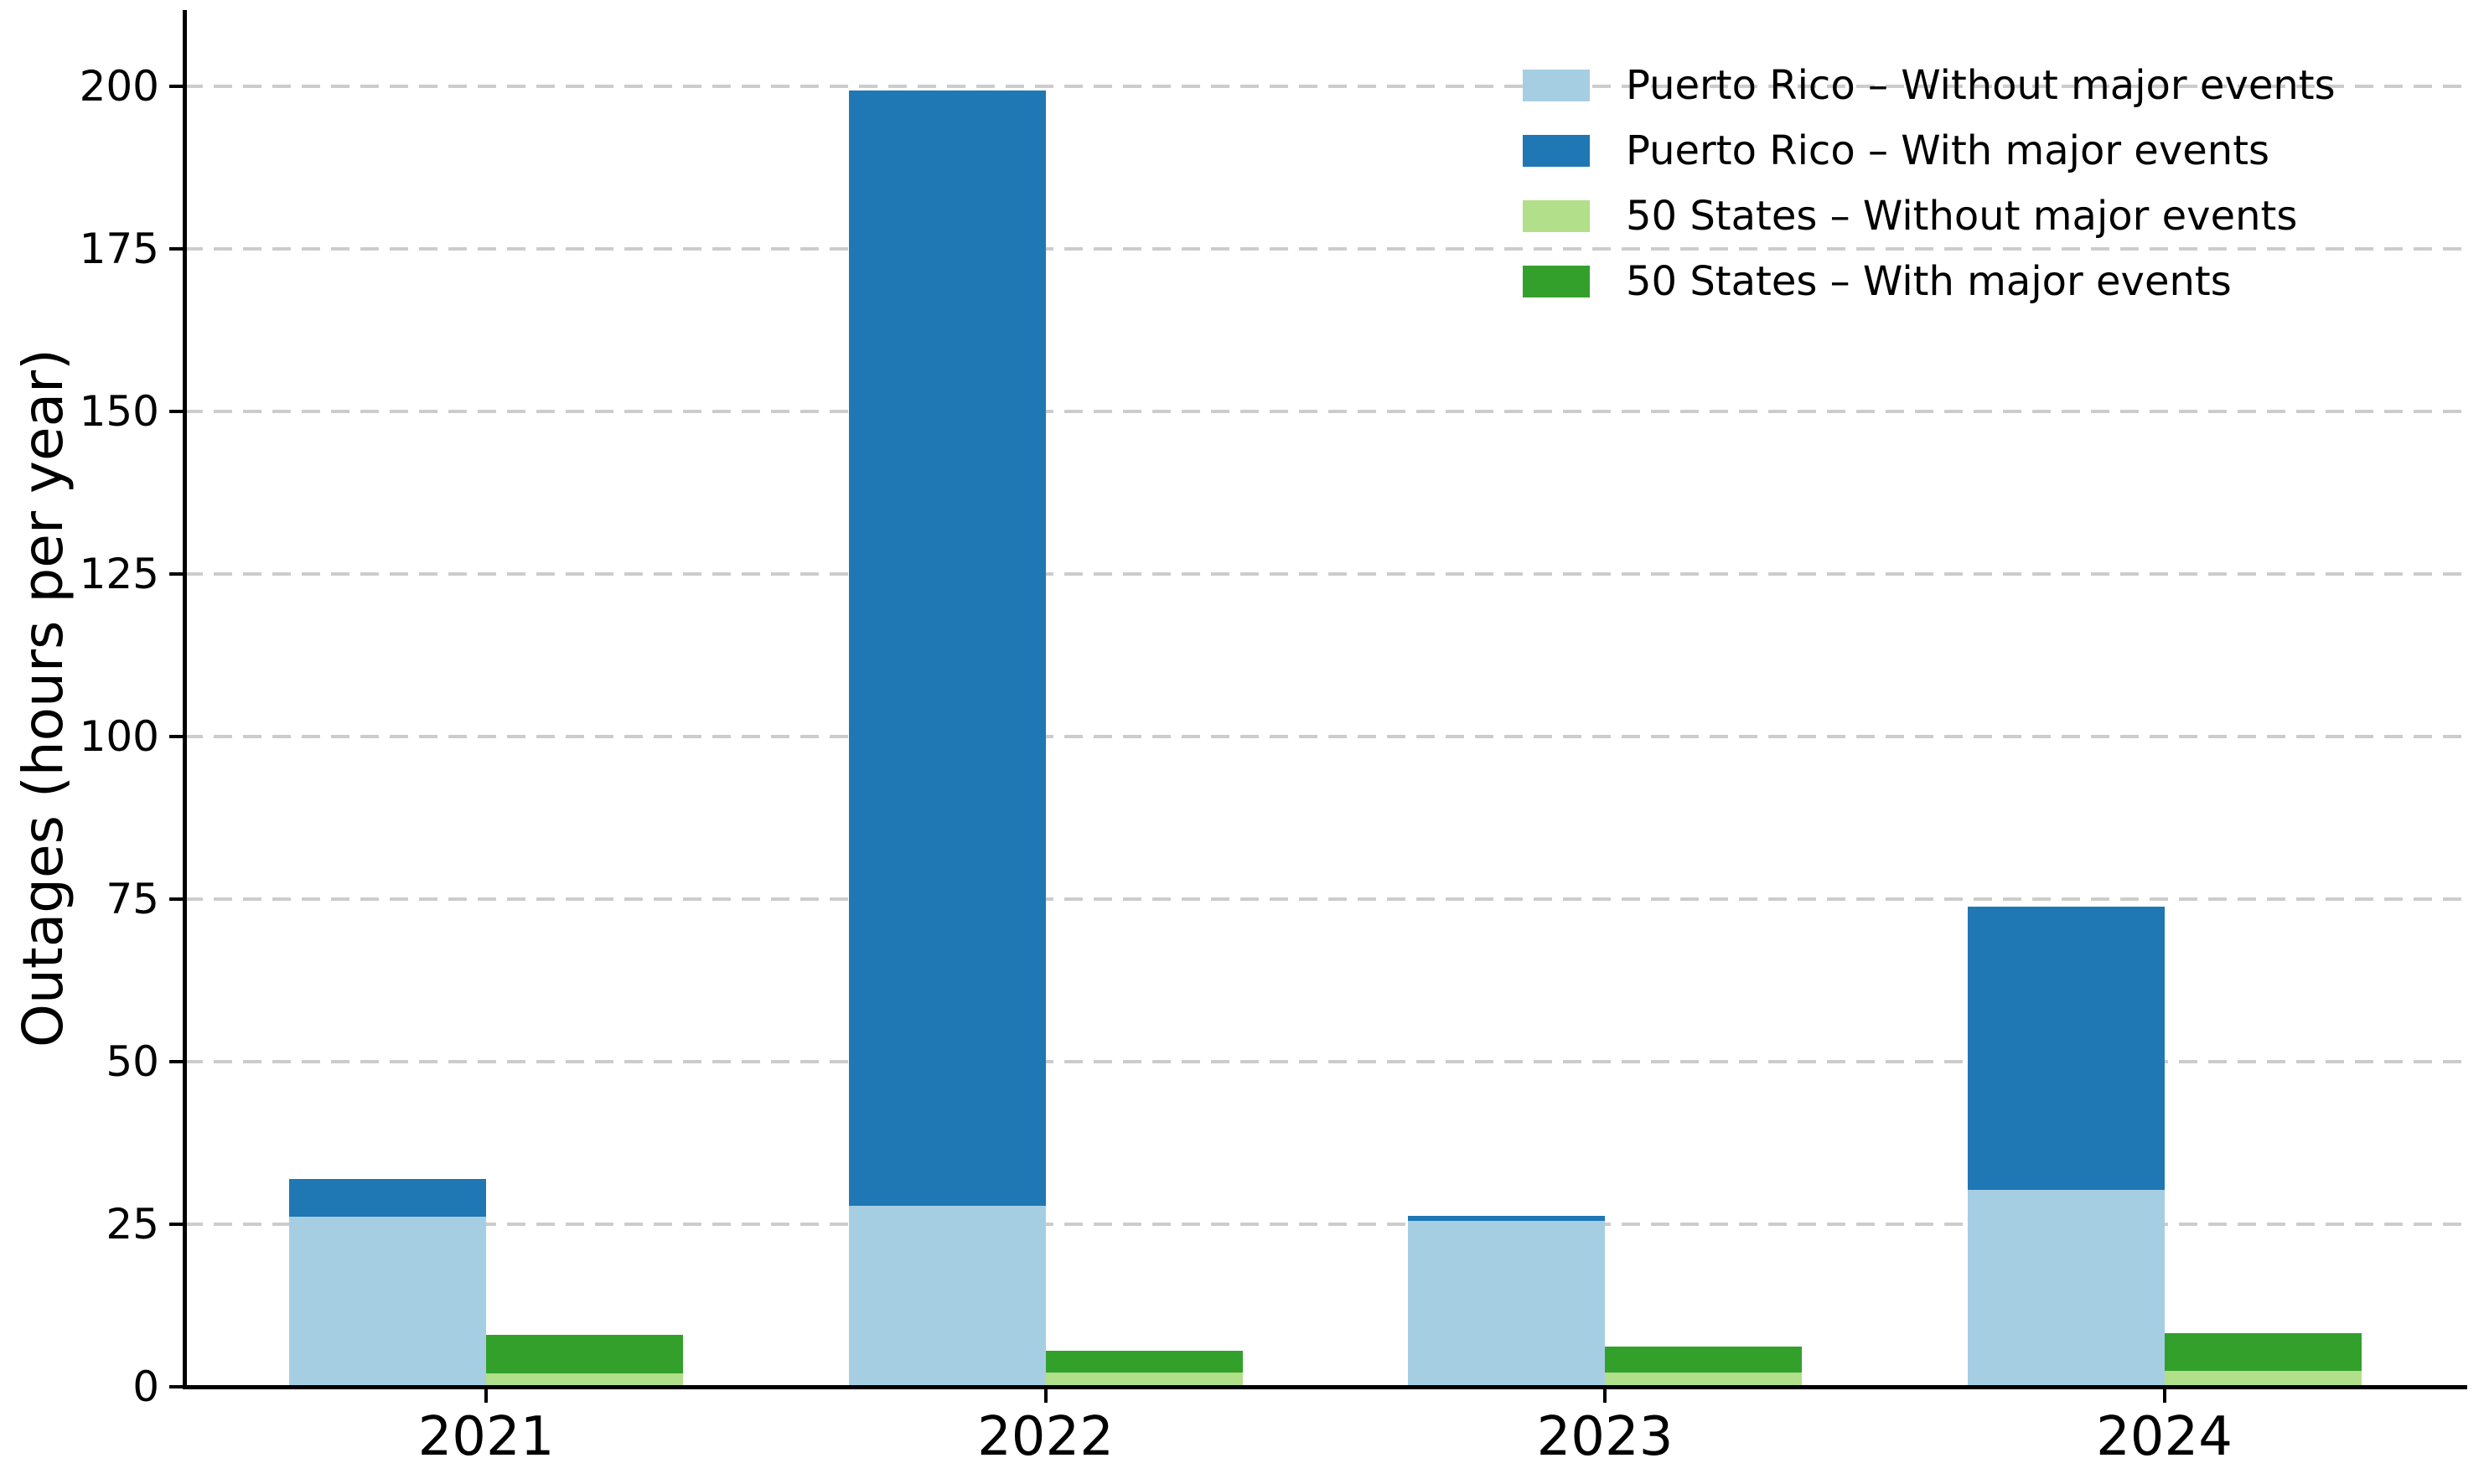 This screenshot has width=2489, height=1484. What do you see at coordinates (1506, 1304) in the screenshot?
I see `bar-pr-without-2023` at bounding box center [1506, 1304].